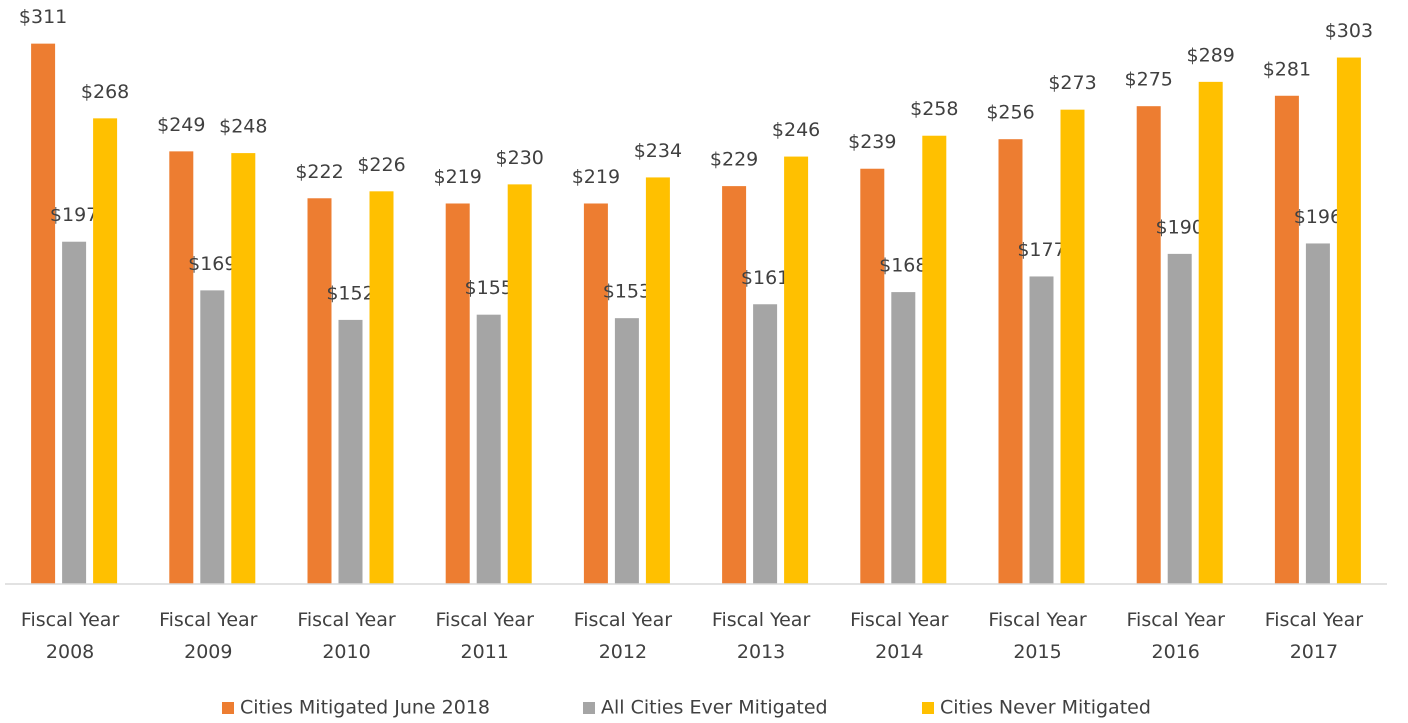  Describe the element at coordinates (70, 636) in the screenshot. I see `x-tick-label: Fiscal Year 2008` at that location.